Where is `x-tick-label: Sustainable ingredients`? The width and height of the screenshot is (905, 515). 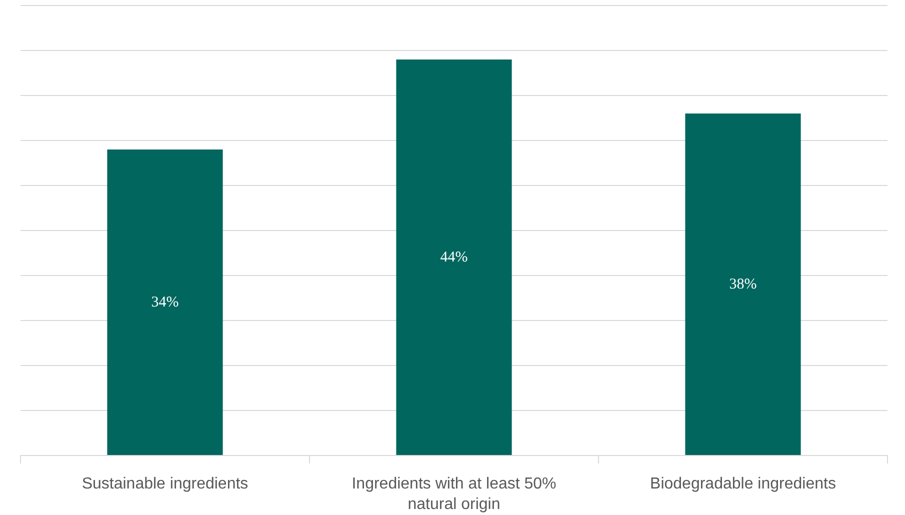 x-tick-label: Sustainable ingredients is located at coordinates (165, 484).